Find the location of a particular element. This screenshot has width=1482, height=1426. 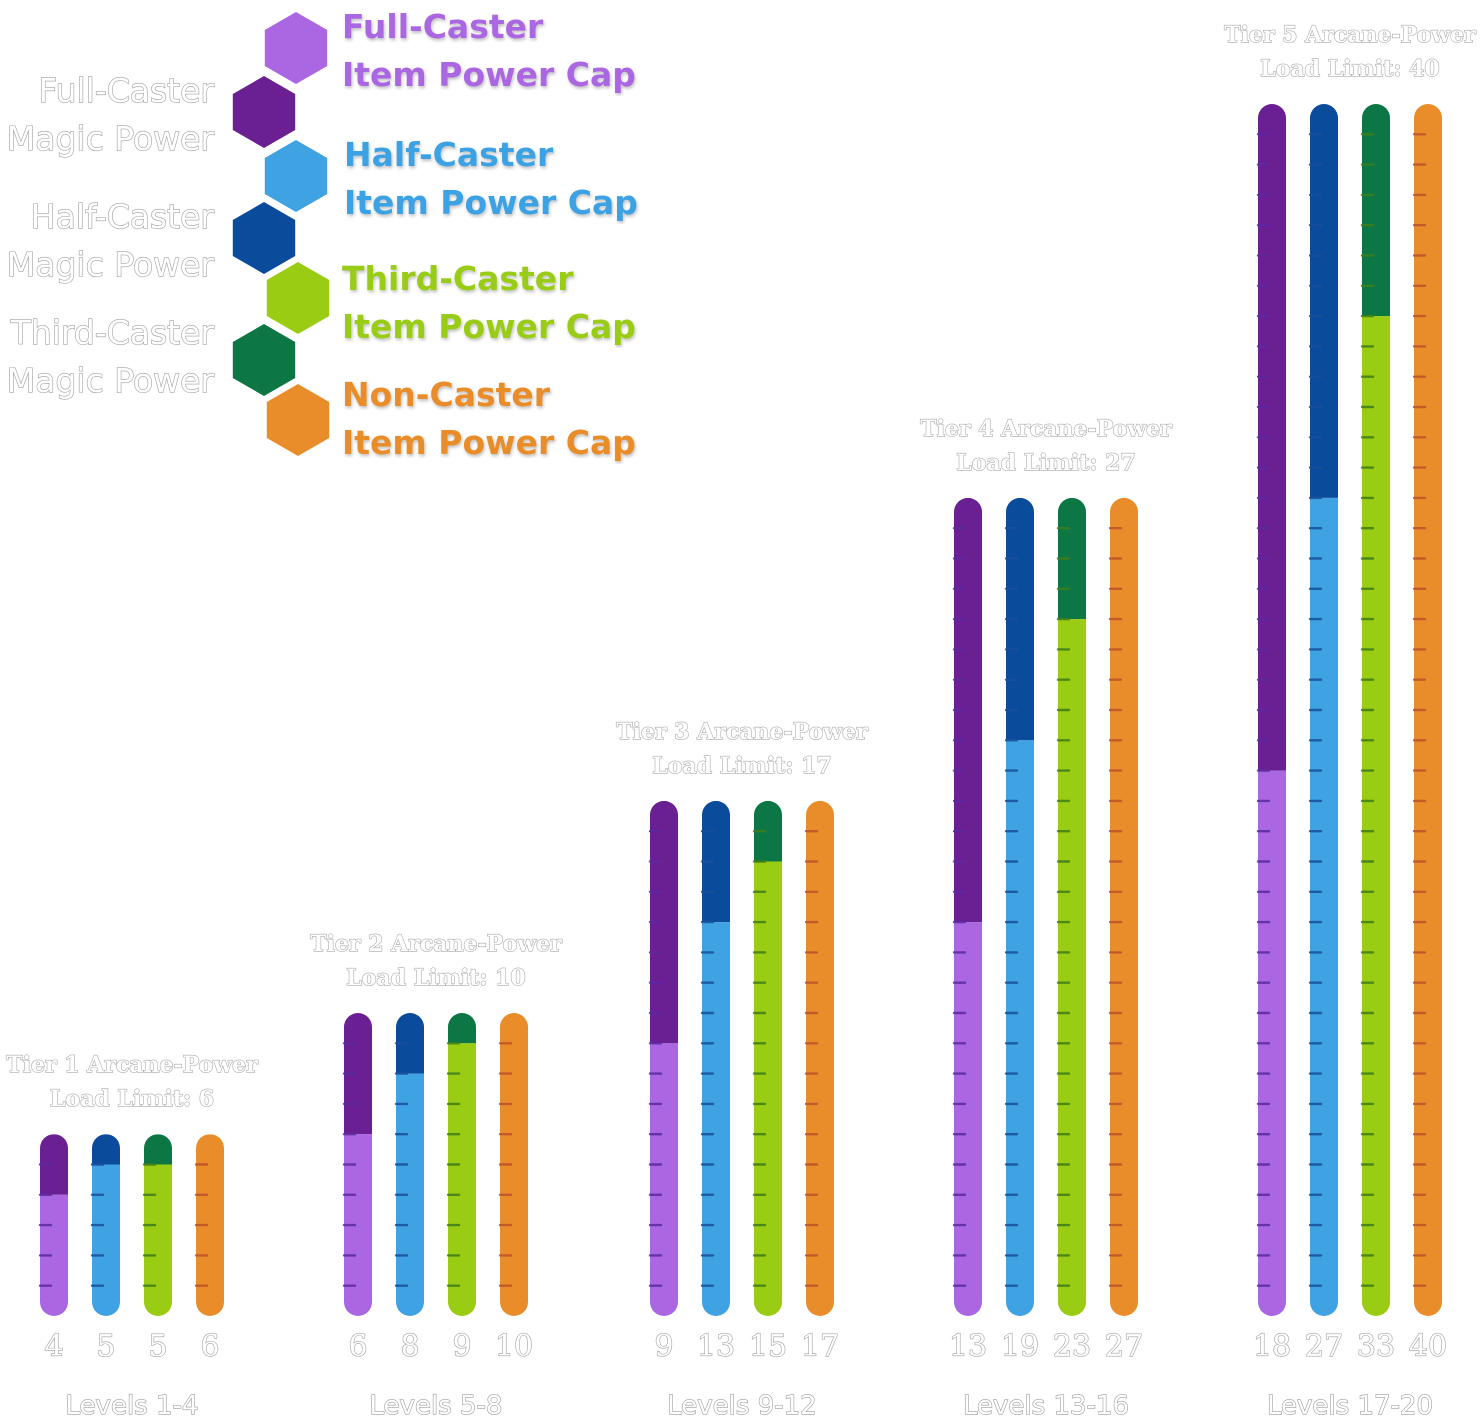

legend-half-magic-line1: Half-Caster is located at coordinates (123, 216).